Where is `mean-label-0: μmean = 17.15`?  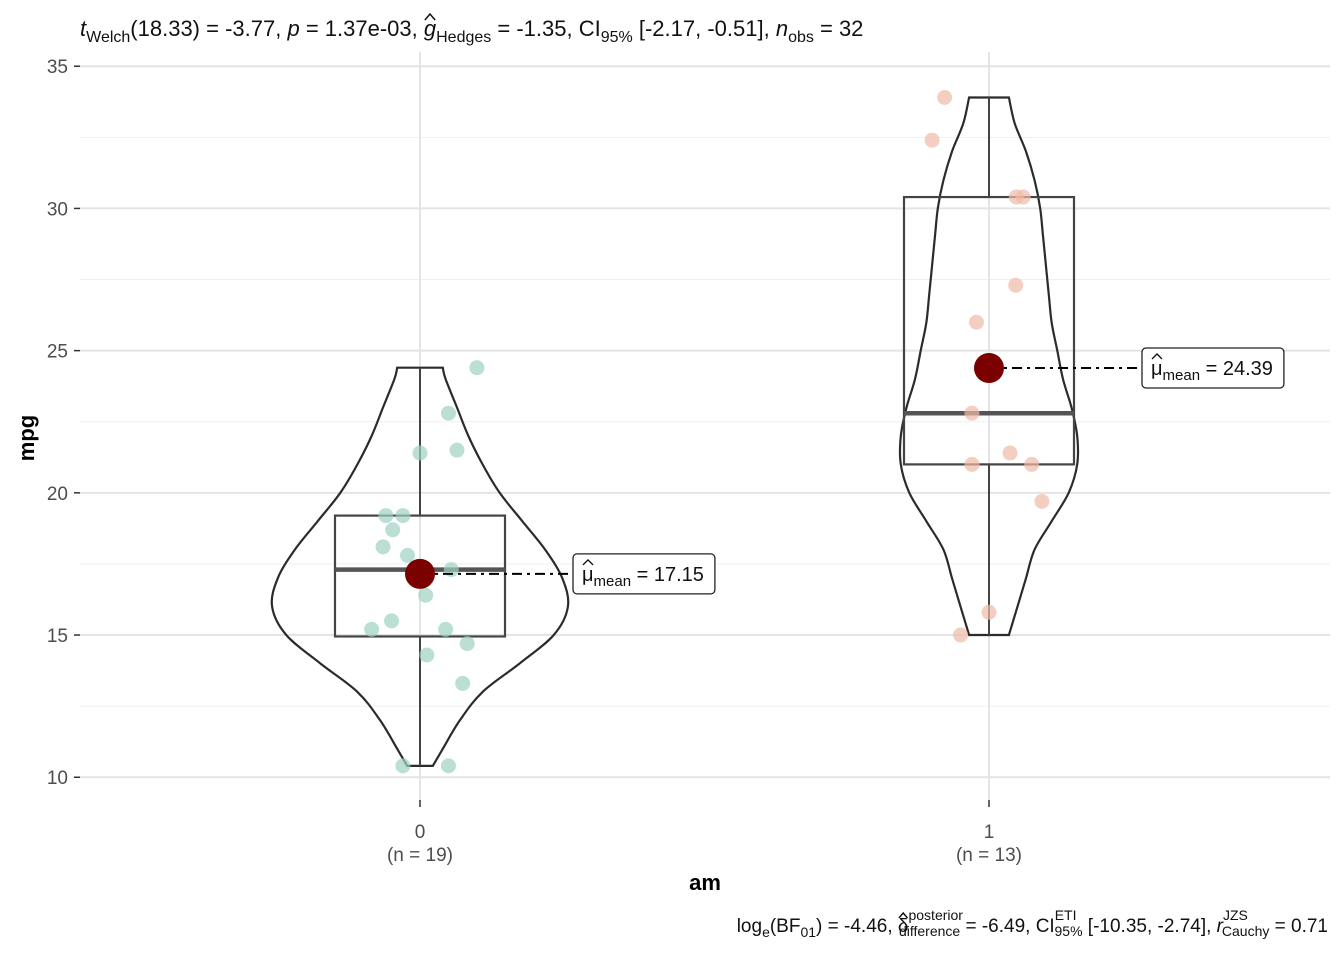
mean-label-0: μmean = 17.15 is located at coordinates (644, 574).